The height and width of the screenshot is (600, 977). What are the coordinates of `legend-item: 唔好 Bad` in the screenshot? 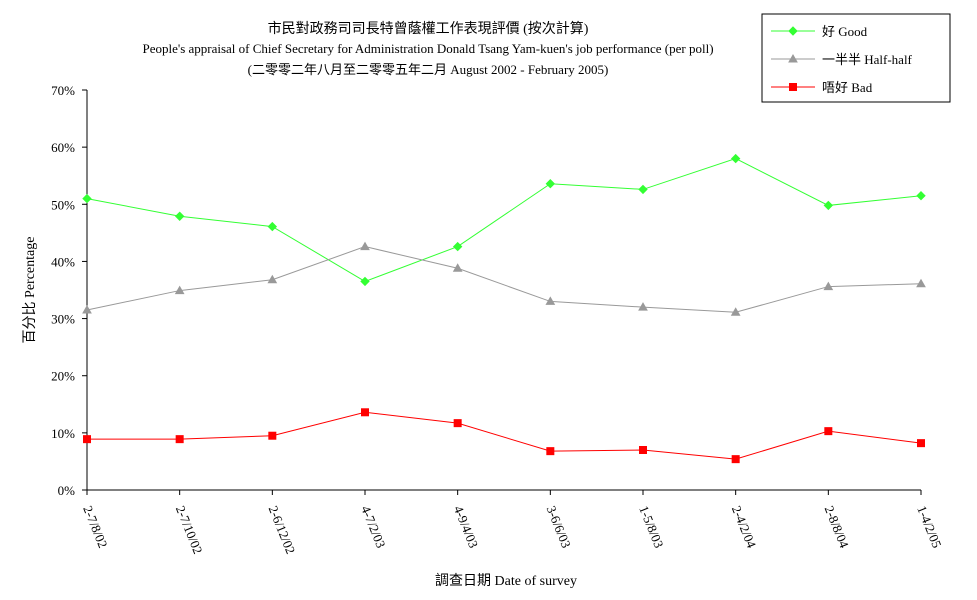 It's located at (822, 87).